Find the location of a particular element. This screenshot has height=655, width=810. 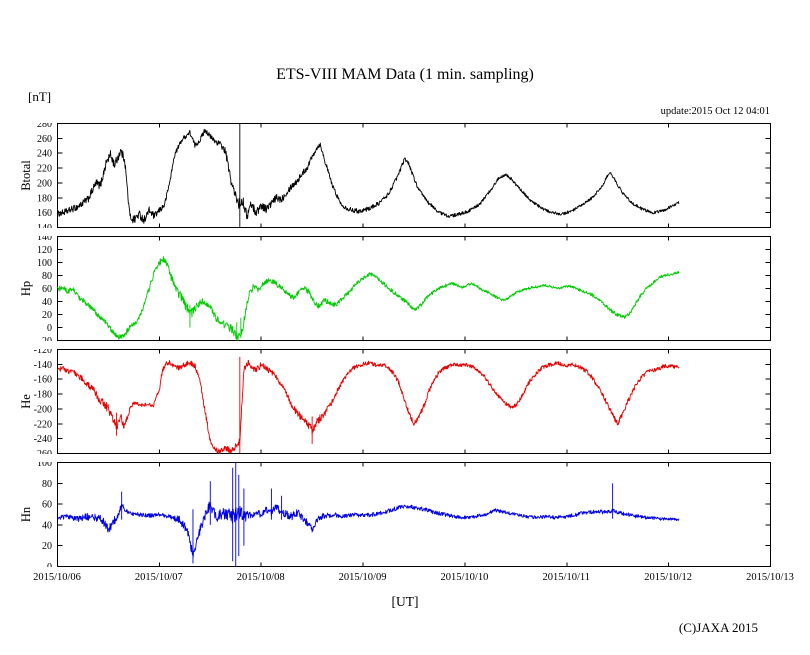

x-tick-label: 2015/10/08 is located at coordinates (260, 577).